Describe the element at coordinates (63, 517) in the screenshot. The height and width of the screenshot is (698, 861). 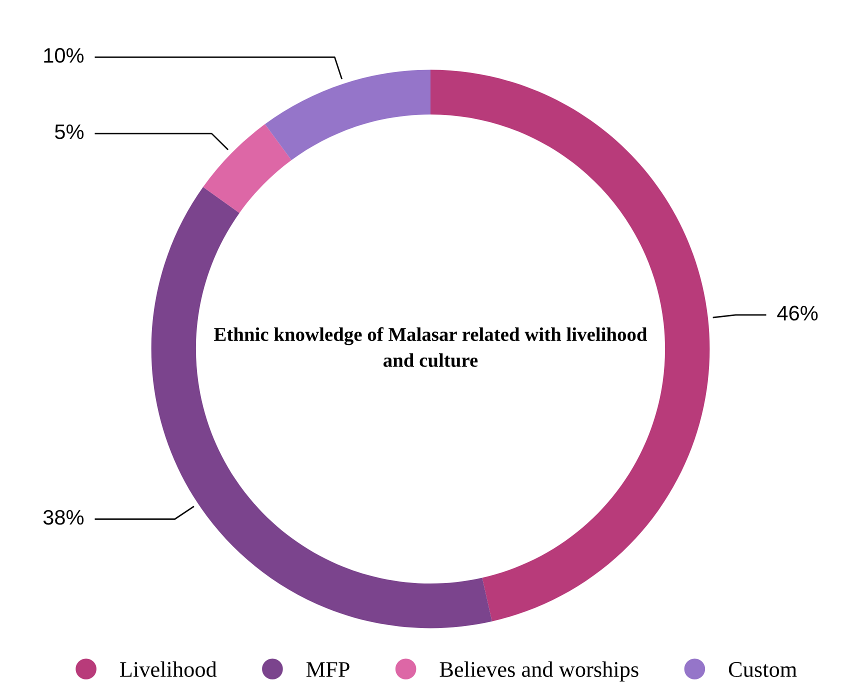
I see `data-label: 38%` at that location.